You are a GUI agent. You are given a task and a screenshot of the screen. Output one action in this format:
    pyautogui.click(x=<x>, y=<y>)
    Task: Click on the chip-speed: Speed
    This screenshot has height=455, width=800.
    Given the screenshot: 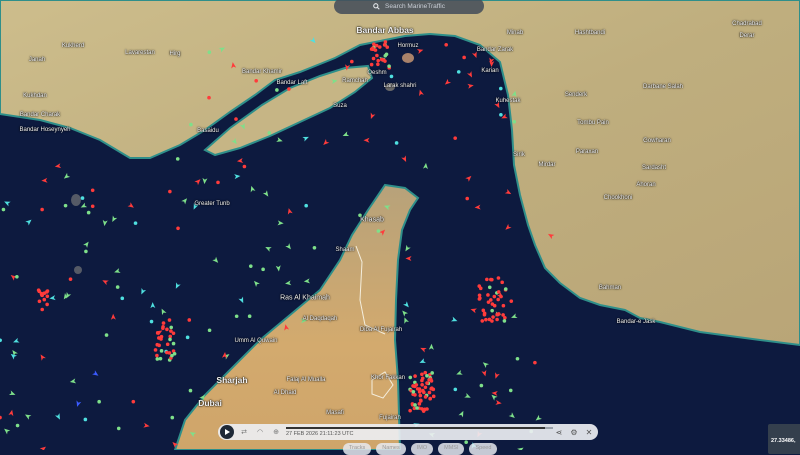 What is the action you would take?
    pyautogui.click(x=483, y=449)
    